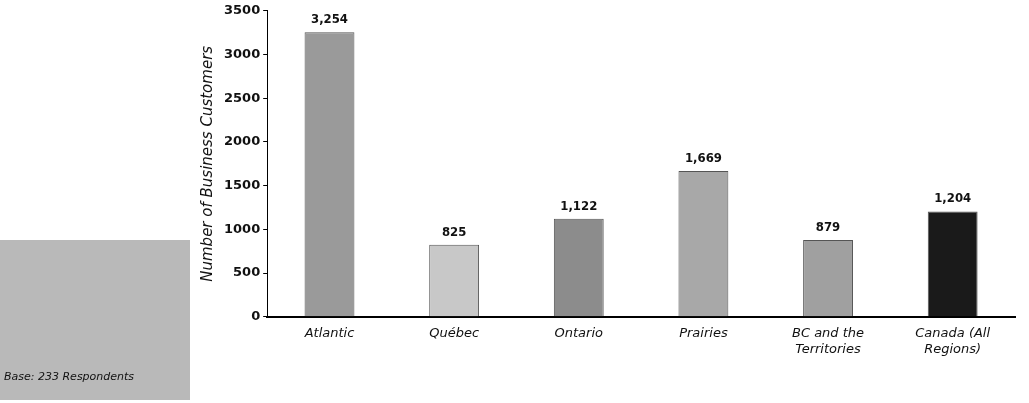 The width and height of the screenshot is (1029, 403). I want to click on data-label: 825, so click(454, 231).